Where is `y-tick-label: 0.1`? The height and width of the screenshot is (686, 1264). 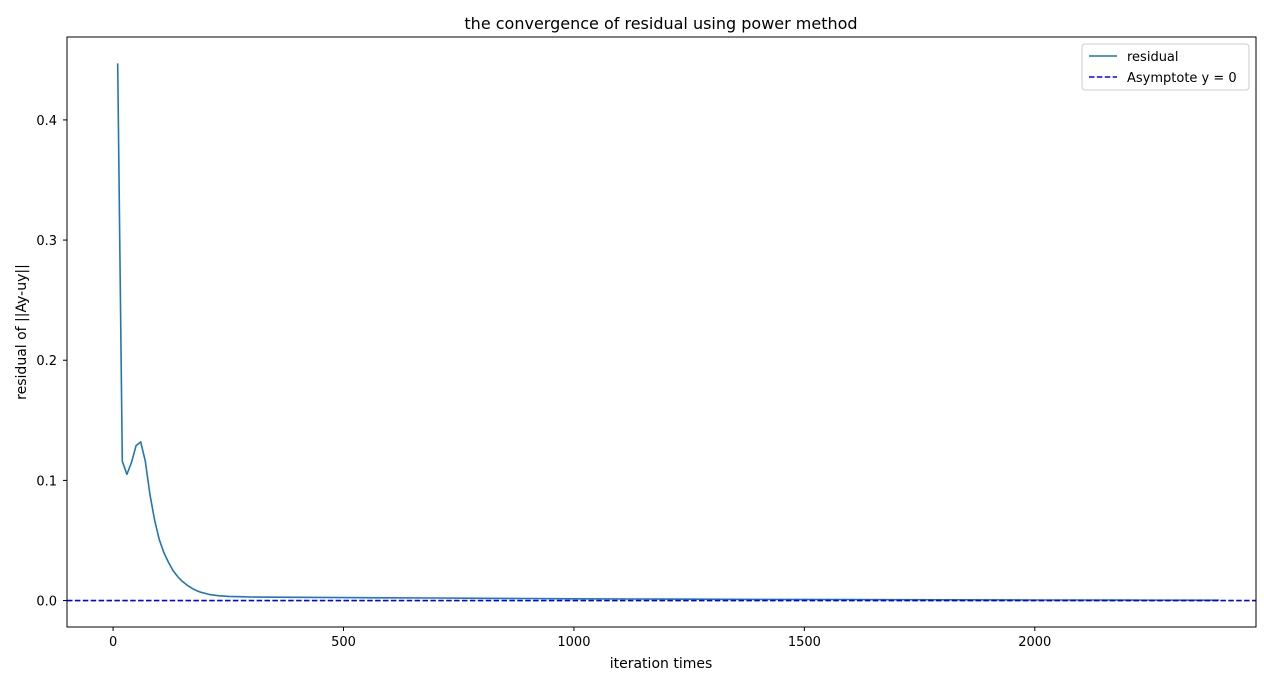 y-tick-label: 0.1 is located at coordinates (46, 481).